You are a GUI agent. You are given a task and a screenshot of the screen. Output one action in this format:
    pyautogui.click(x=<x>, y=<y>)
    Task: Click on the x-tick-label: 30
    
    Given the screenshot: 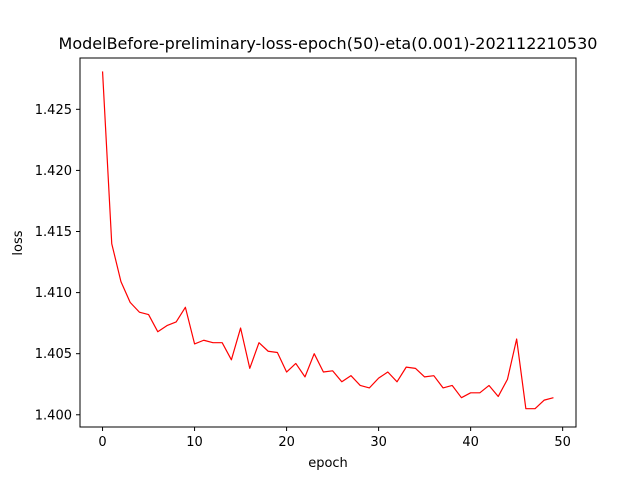 What is the action you would take?
    pyautogui.click(x=378, y=442)
    